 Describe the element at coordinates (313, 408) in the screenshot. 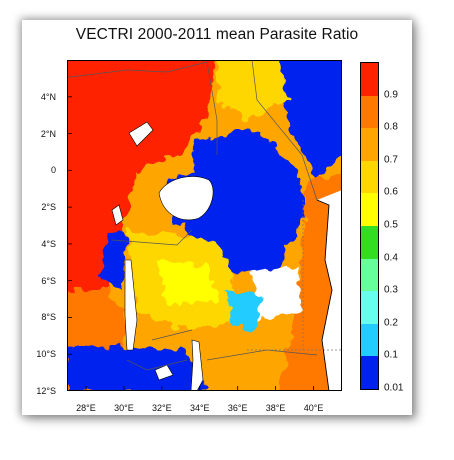

I see `lon-label: 40°E` at that location.